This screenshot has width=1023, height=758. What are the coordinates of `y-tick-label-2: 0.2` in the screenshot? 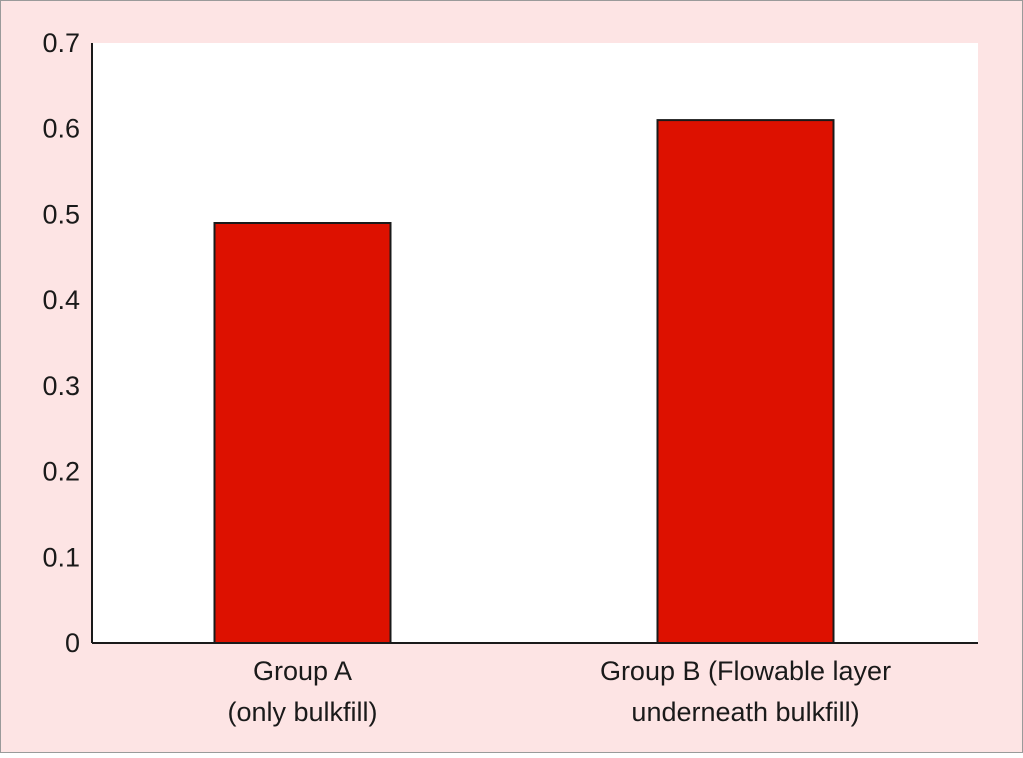 It's located at (61, 472).